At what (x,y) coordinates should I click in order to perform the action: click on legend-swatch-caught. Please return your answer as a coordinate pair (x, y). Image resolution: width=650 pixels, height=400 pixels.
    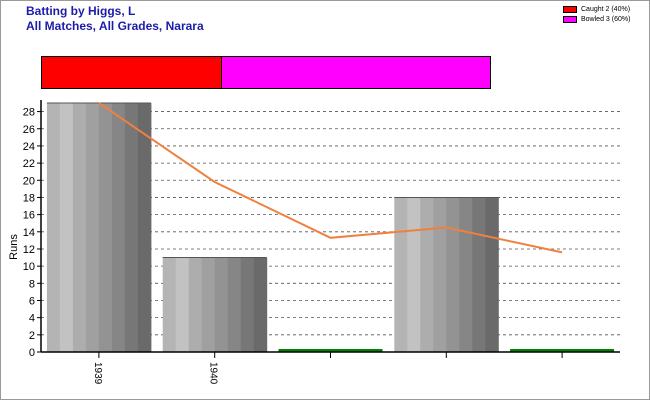
    Looking at the image, I should click on (570, 9).